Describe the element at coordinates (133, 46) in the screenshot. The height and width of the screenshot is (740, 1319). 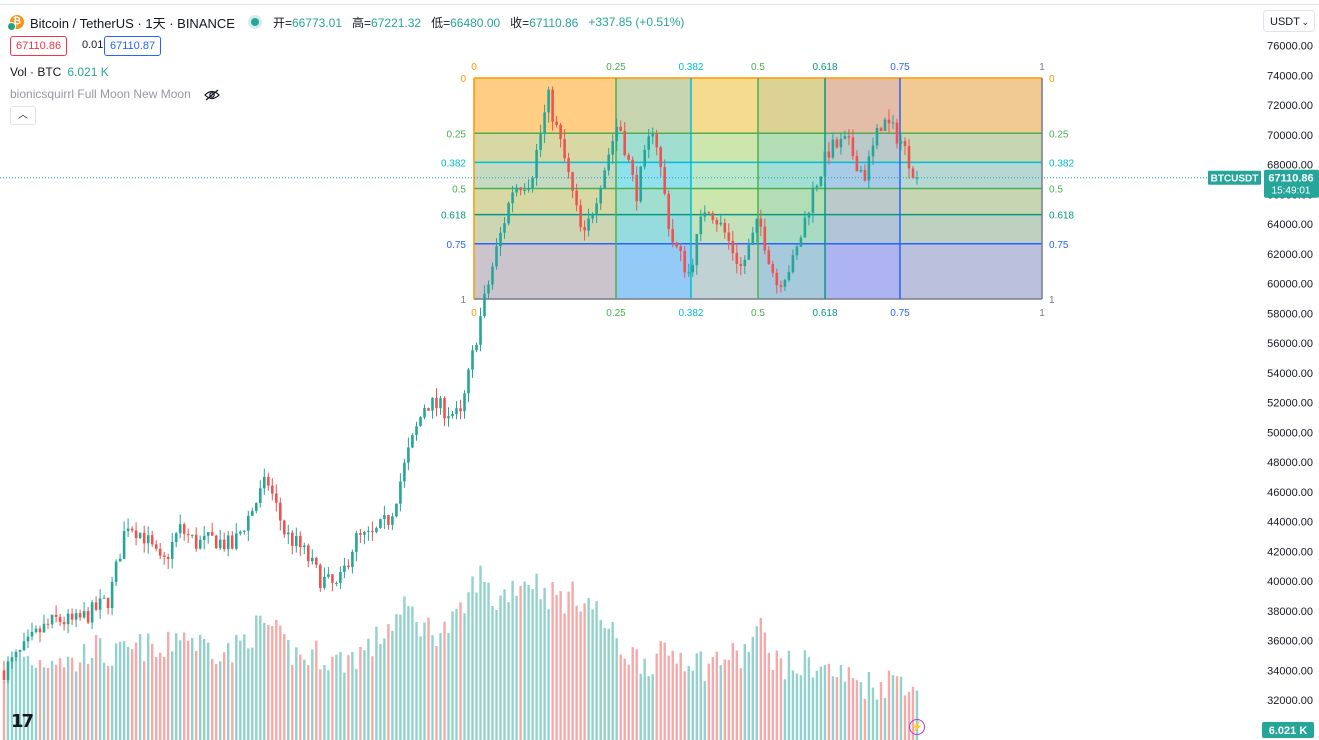
I see `buy-price-button: 67110.87` at that location.